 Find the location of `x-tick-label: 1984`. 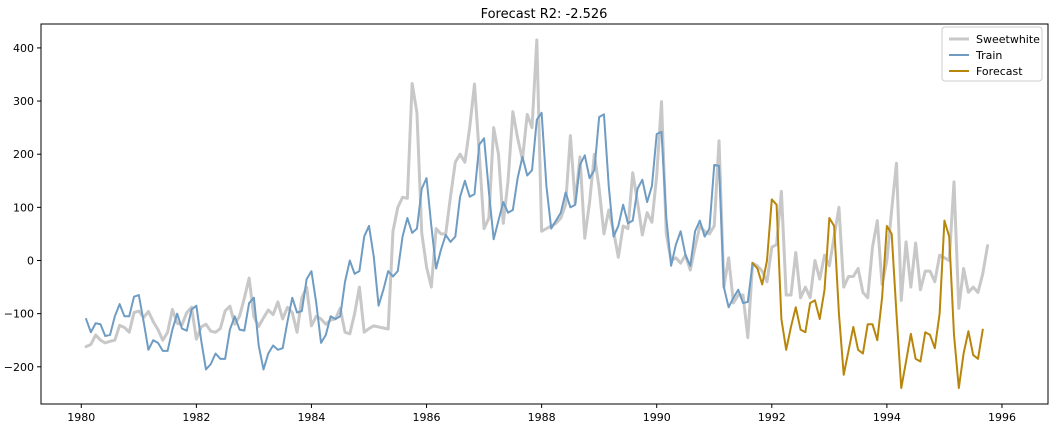

x-tick-label: 1984 is located at coordinates (311, 417).